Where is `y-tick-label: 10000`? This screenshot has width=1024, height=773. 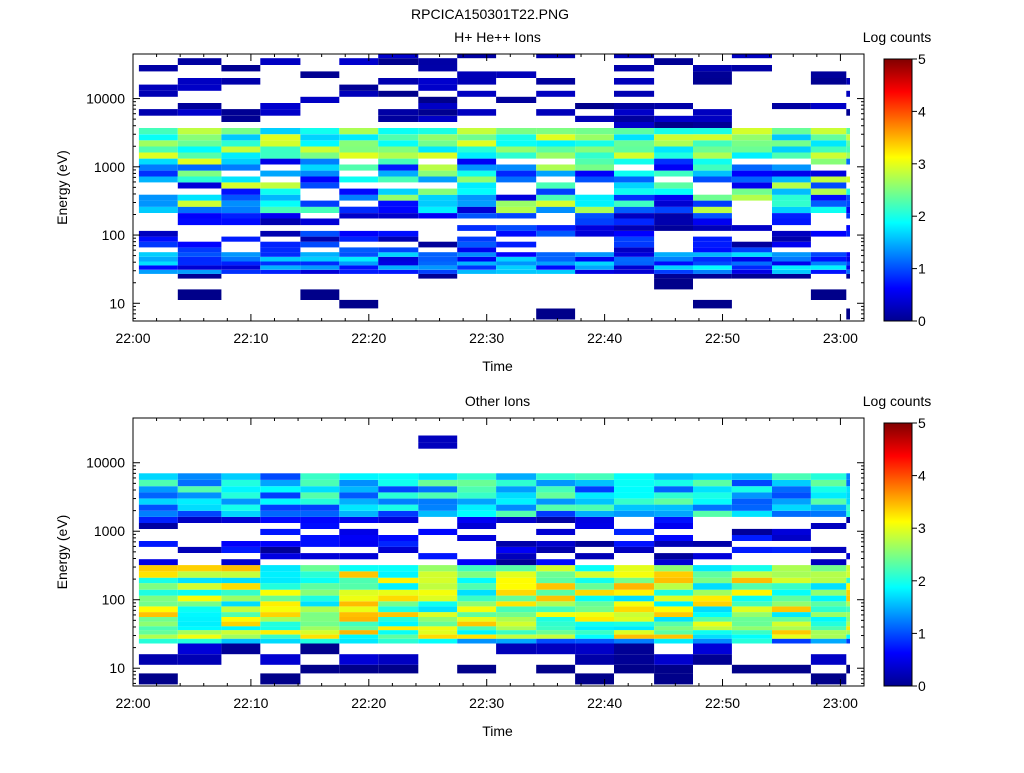 y-tick-label: 10000 is located at coordinates (105, 99).